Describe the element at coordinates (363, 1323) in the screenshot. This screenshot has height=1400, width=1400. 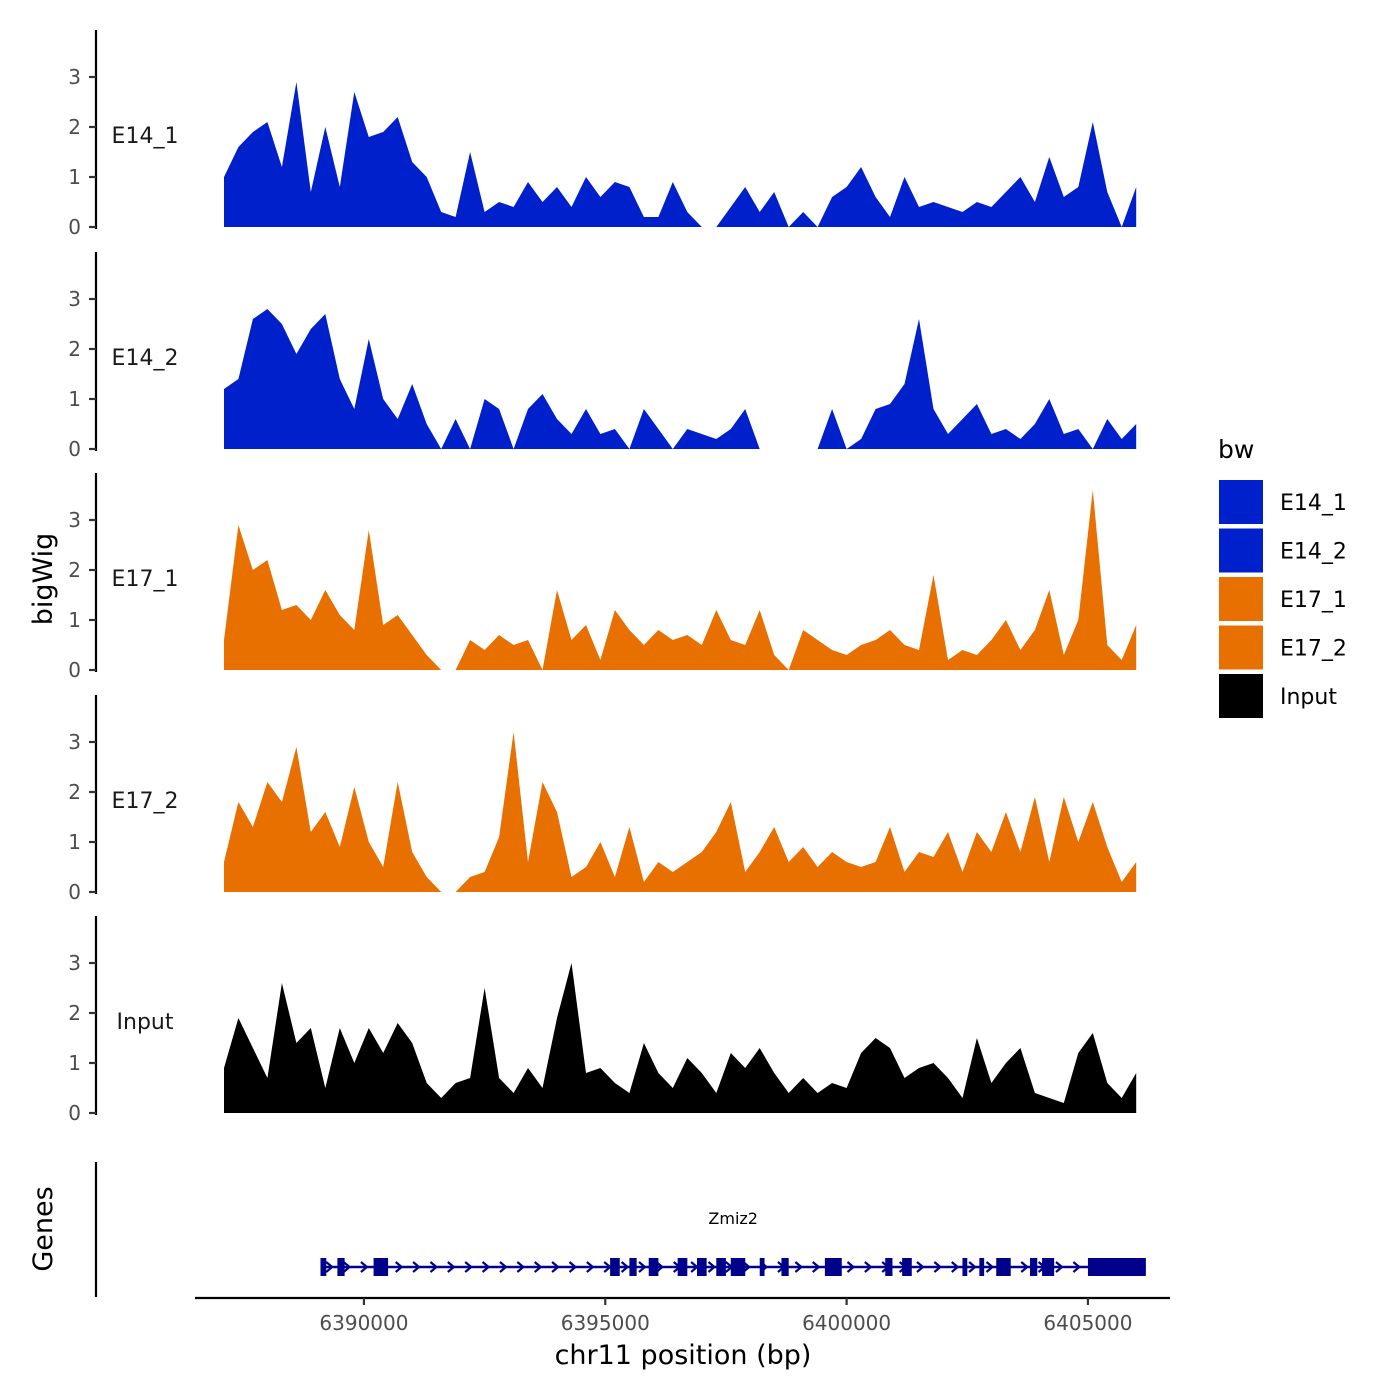
I see `x-tick-label: 6390000` at that location.